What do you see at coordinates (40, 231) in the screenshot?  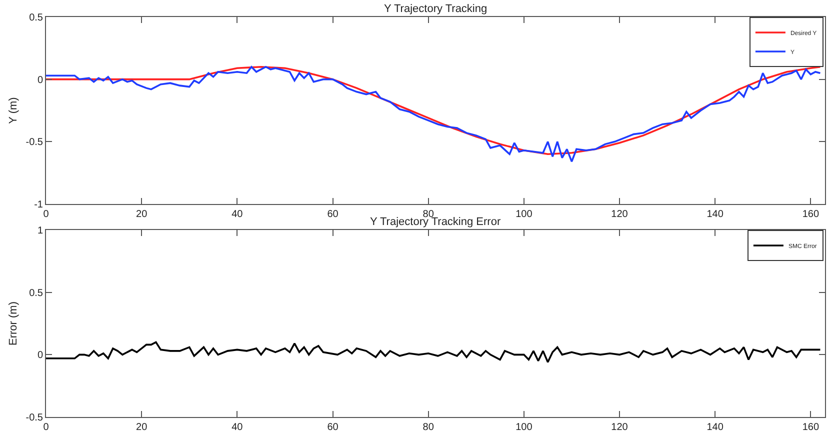 I see `y-tick-label: 1` at bounding box center [40, 231].